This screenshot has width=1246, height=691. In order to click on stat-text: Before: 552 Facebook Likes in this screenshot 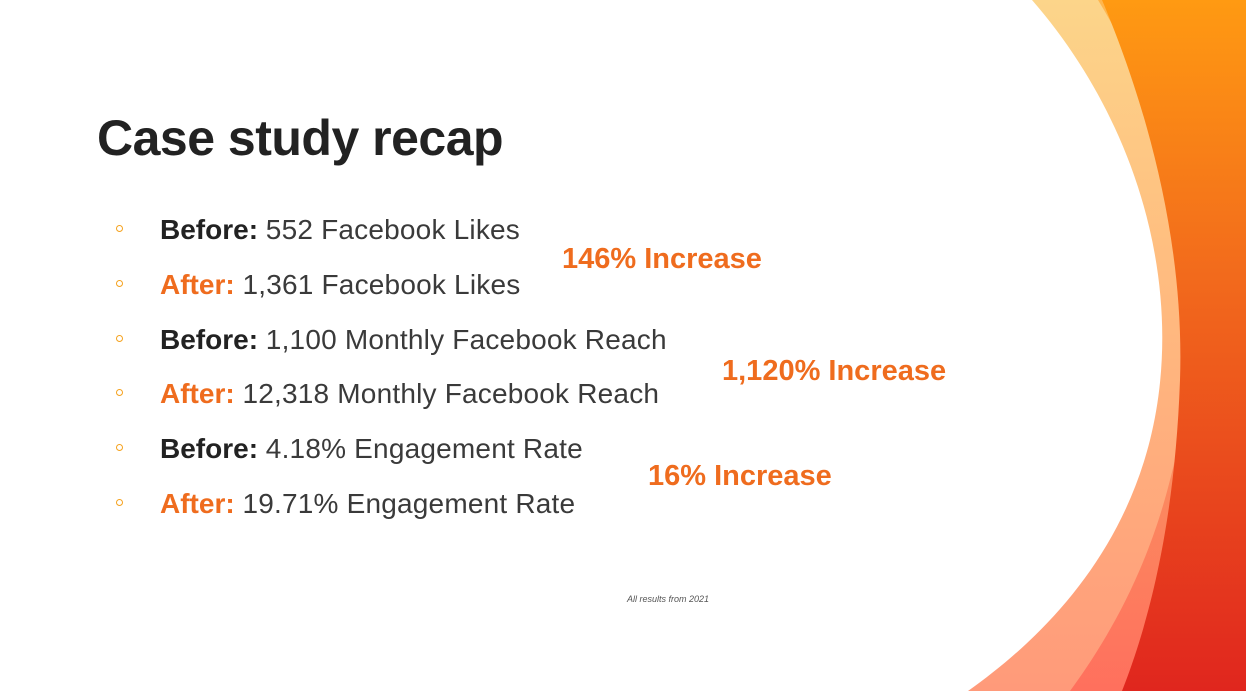, I will do `click(340, 230)`.